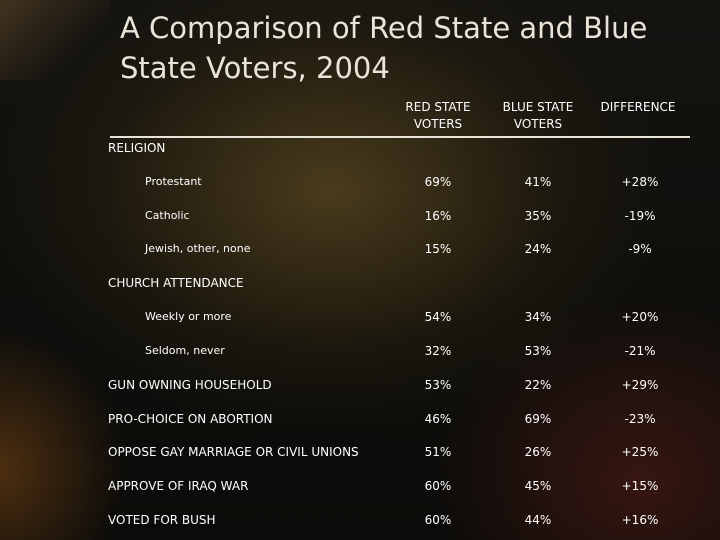 Image resolution: width=720 pixels, height=540 pixels. What do you see at coordinates (360, 148) in the screenshot?
I see `section-row-religion: RELIGION` at bounding box center [360, 148].